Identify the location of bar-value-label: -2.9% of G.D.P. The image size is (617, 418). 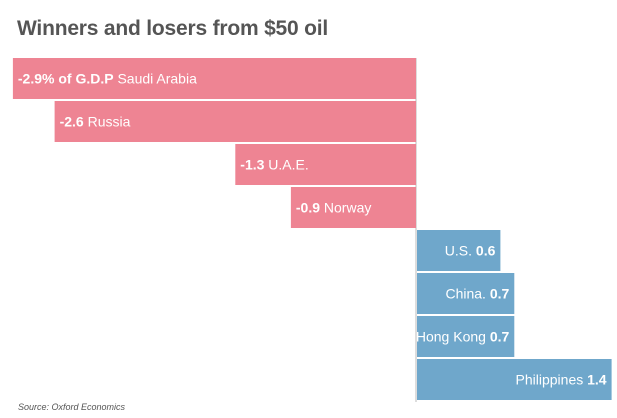
(66, 79).